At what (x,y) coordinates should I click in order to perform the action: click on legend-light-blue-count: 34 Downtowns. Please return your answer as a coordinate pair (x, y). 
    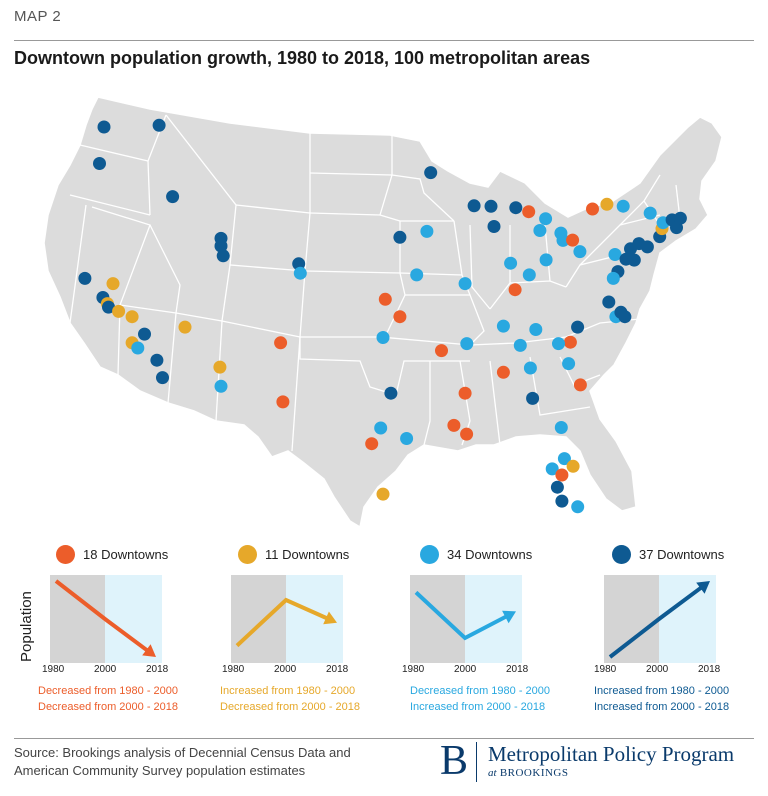
    Looking at the image, I should click on (490, 554).